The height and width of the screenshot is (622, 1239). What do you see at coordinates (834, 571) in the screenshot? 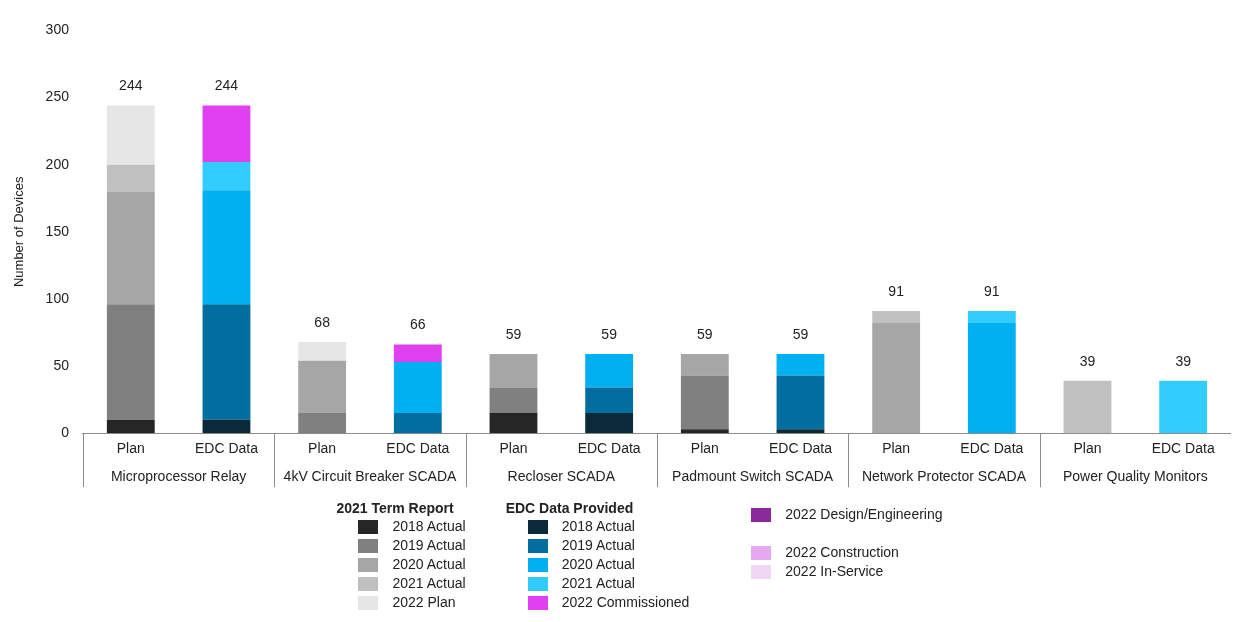
I see `legend-label: 2022 In-Service` at bounding box center [834, 571].